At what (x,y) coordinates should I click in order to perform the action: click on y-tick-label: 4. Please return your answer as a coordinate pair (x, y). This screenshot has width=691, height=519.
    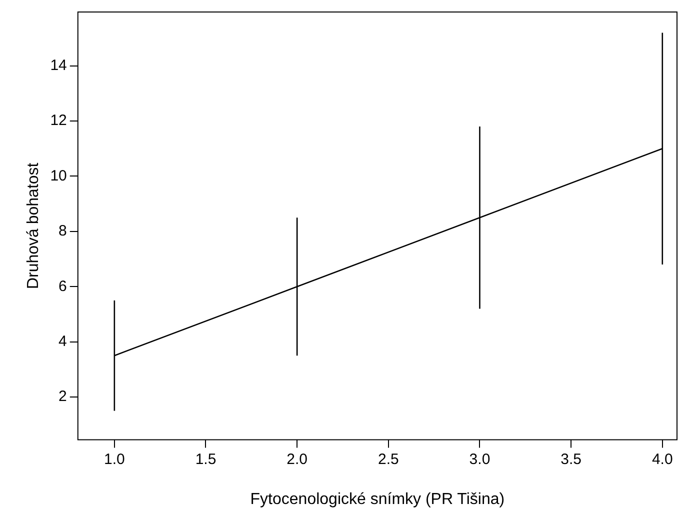
    Looking at the image, I should click on (62, 341).